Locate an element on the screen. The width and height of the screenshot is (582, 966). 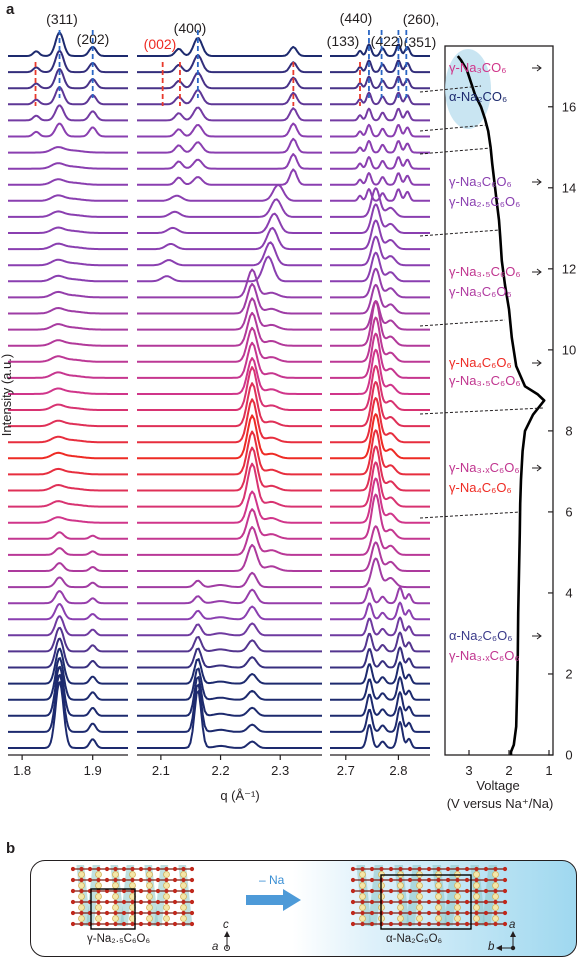
peak-label: (002) is located at coordinates (160, 44).